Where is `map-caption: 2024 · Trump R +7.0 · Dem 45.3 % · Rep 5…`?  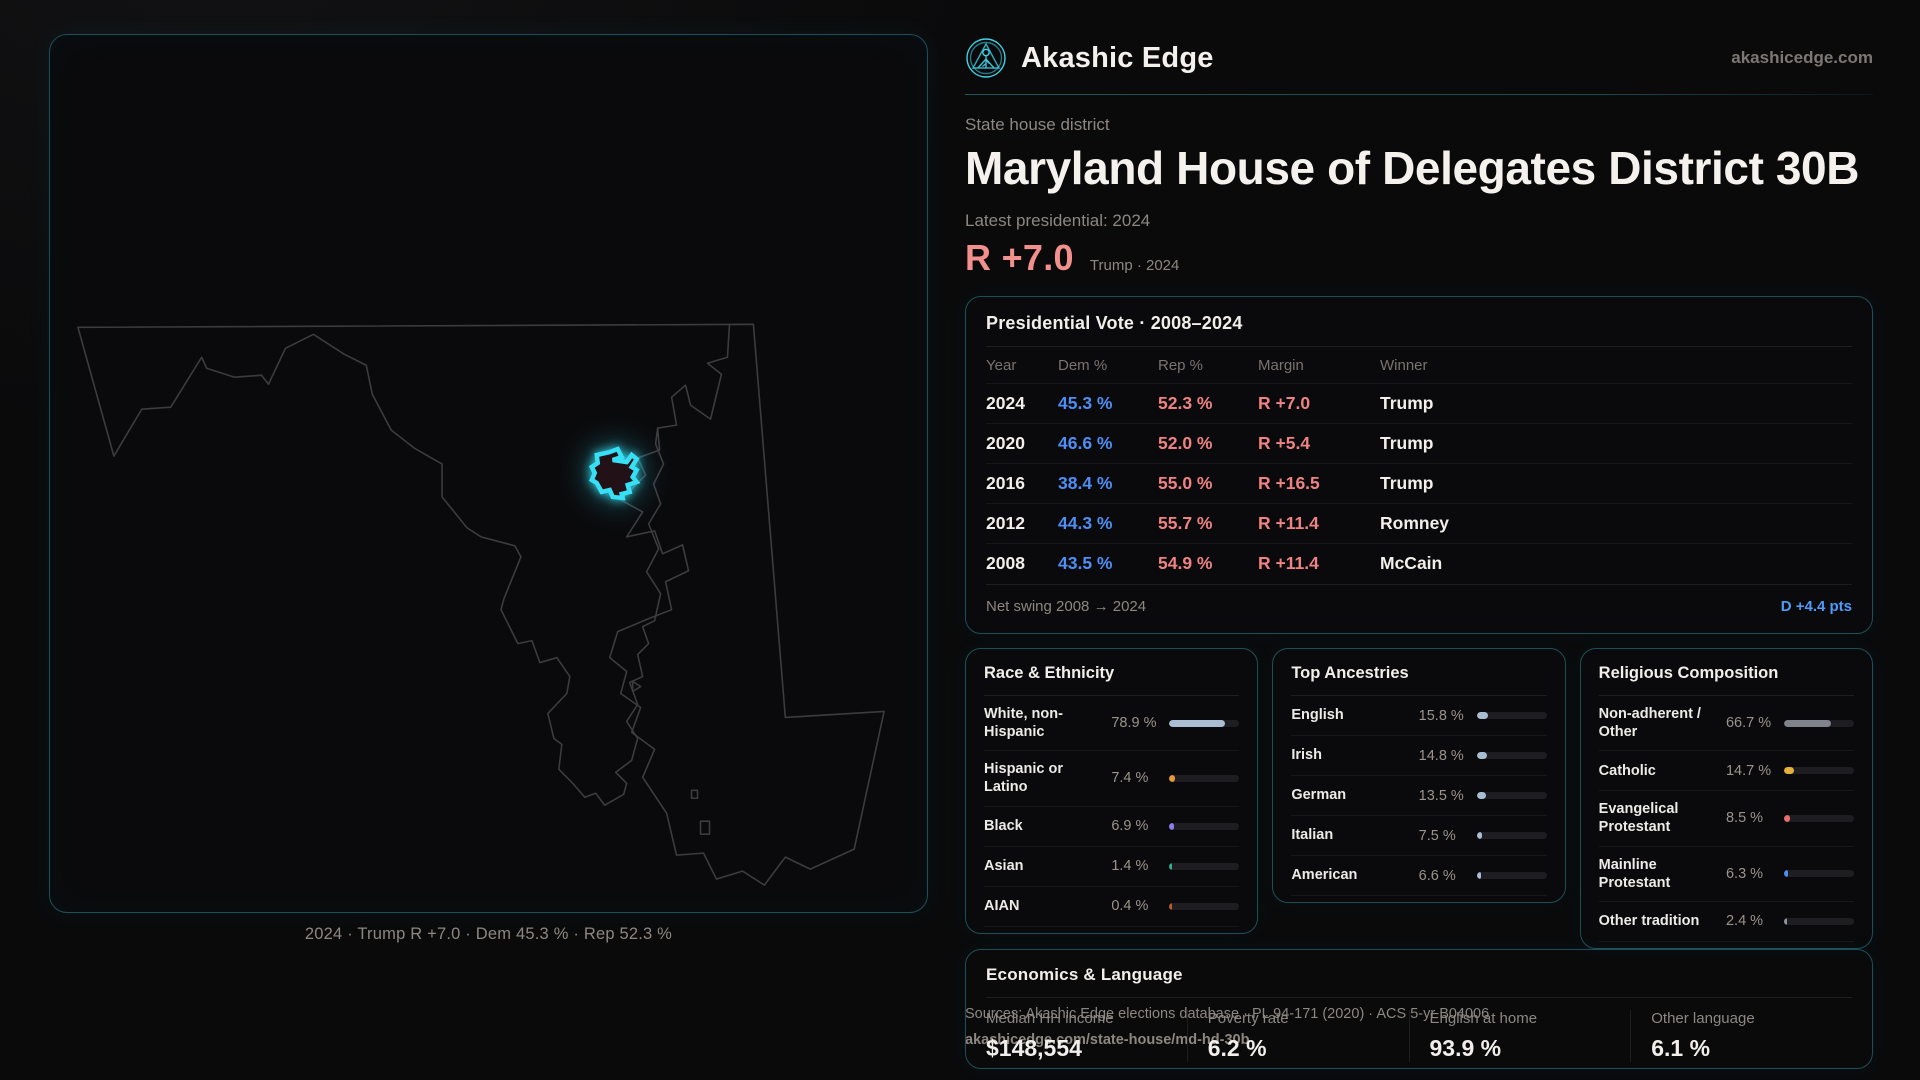
map-caption: 2024 · Trump R +7.0 · Dem 45.3 % · Rep 5… is located at coordinates (488, 934).